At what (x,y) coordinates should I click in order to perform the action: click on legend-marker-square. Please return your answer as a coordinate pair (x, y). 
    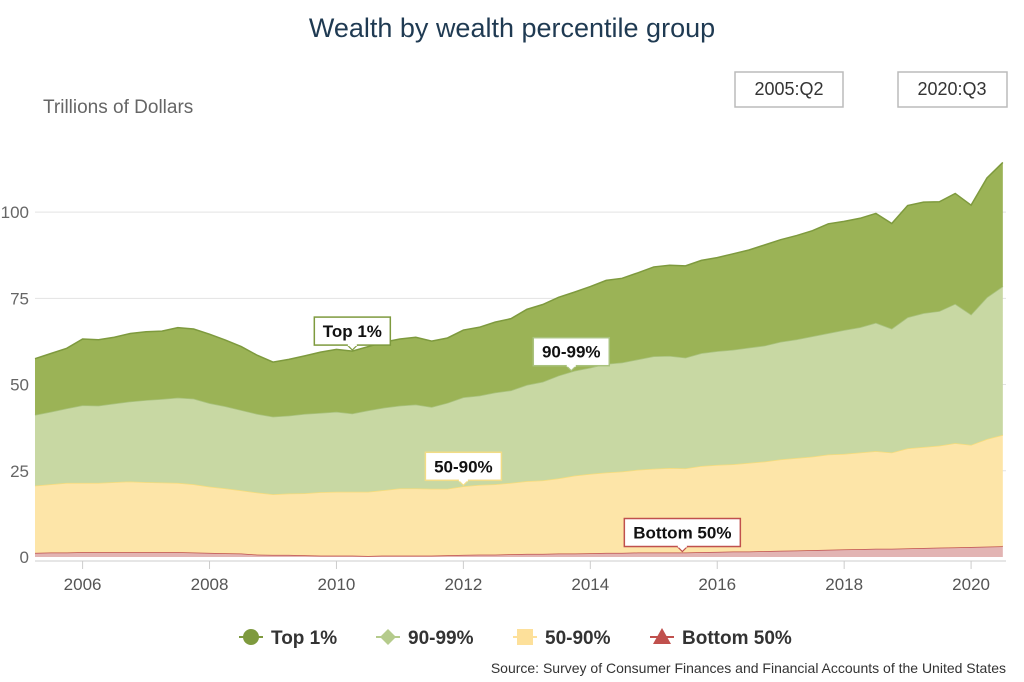
    Looking at the image, I should click on (525, 637).